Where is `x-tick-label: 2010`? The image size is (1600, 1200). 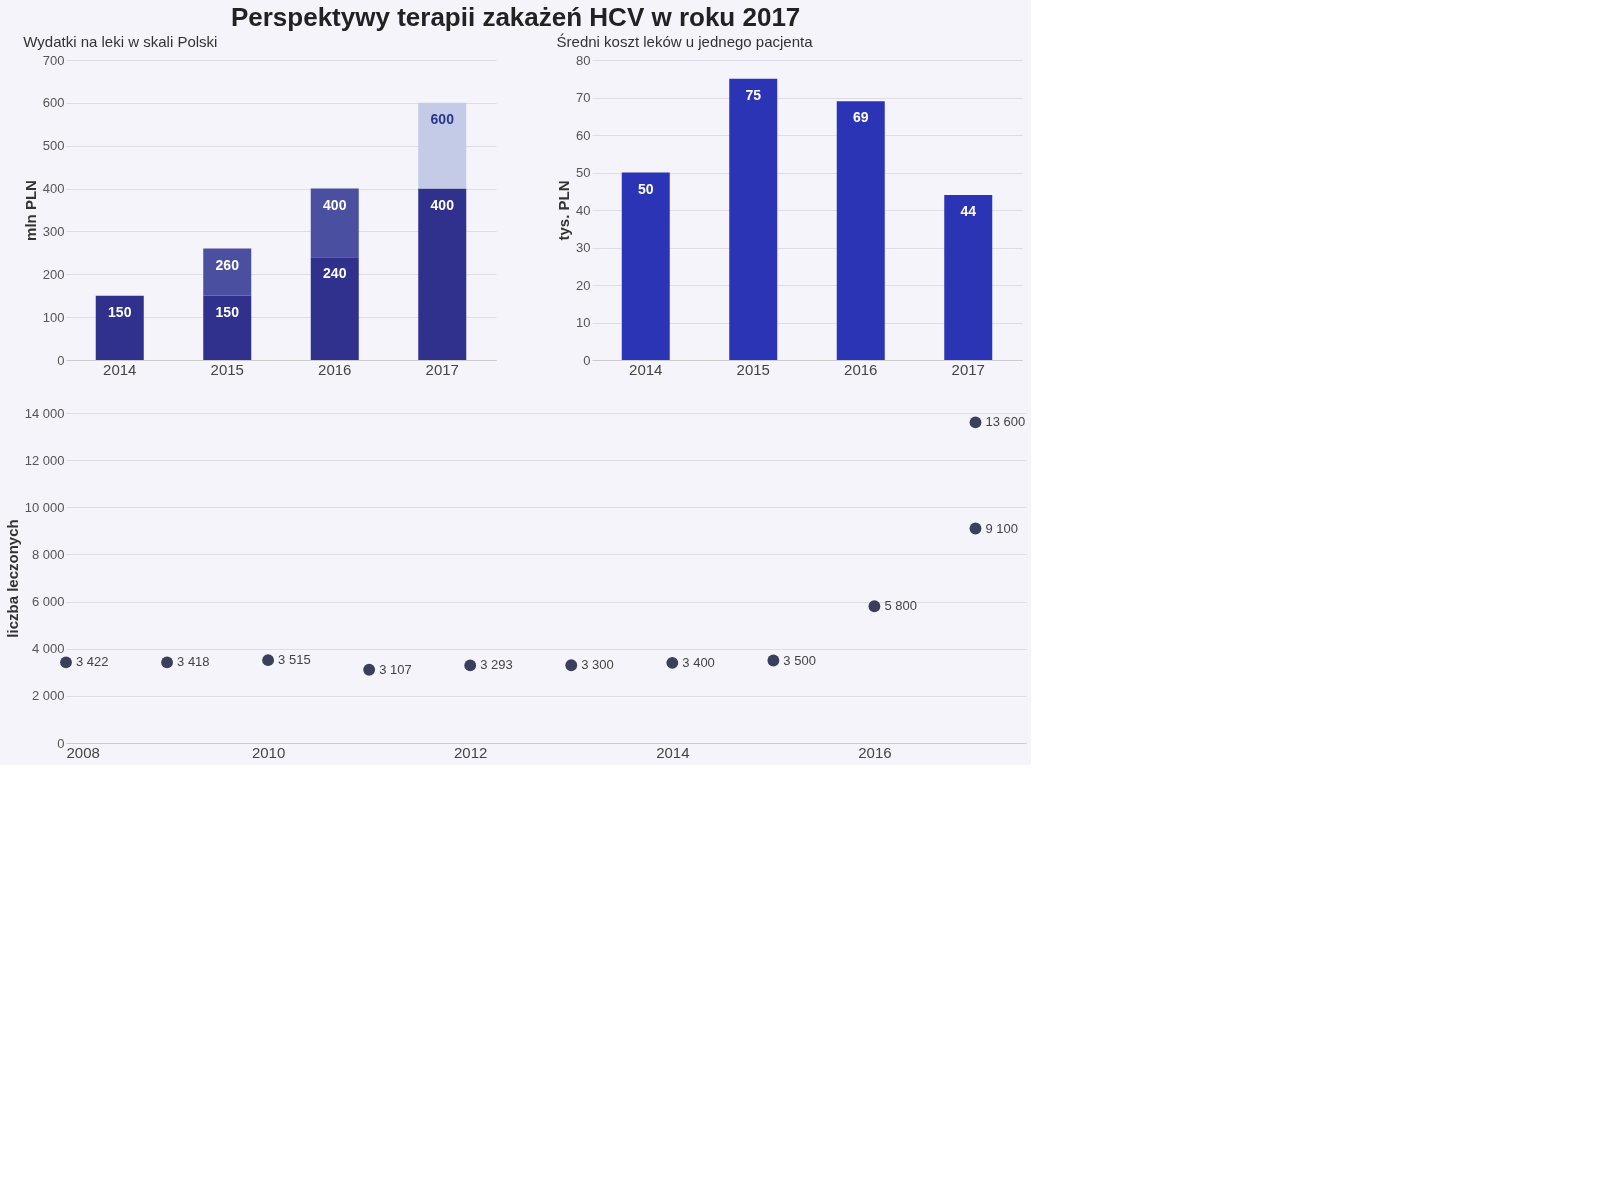
x-tick-label: 2010 is located at coordinates (268, 752).